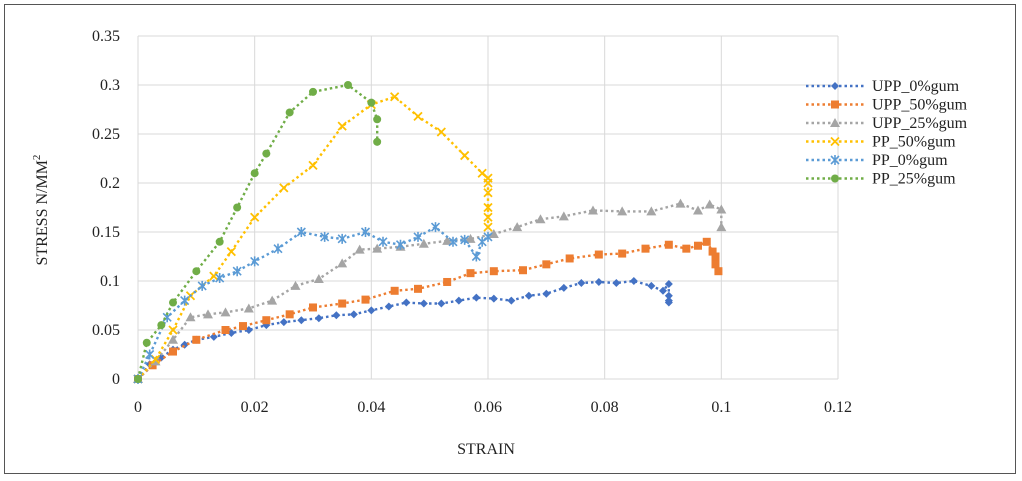 The image size is (1022, 481). Describe the element at coordinates (877, 160) in the screenshot. I see `legend-item-pp-0-gum: PP_0%gum` at that location.